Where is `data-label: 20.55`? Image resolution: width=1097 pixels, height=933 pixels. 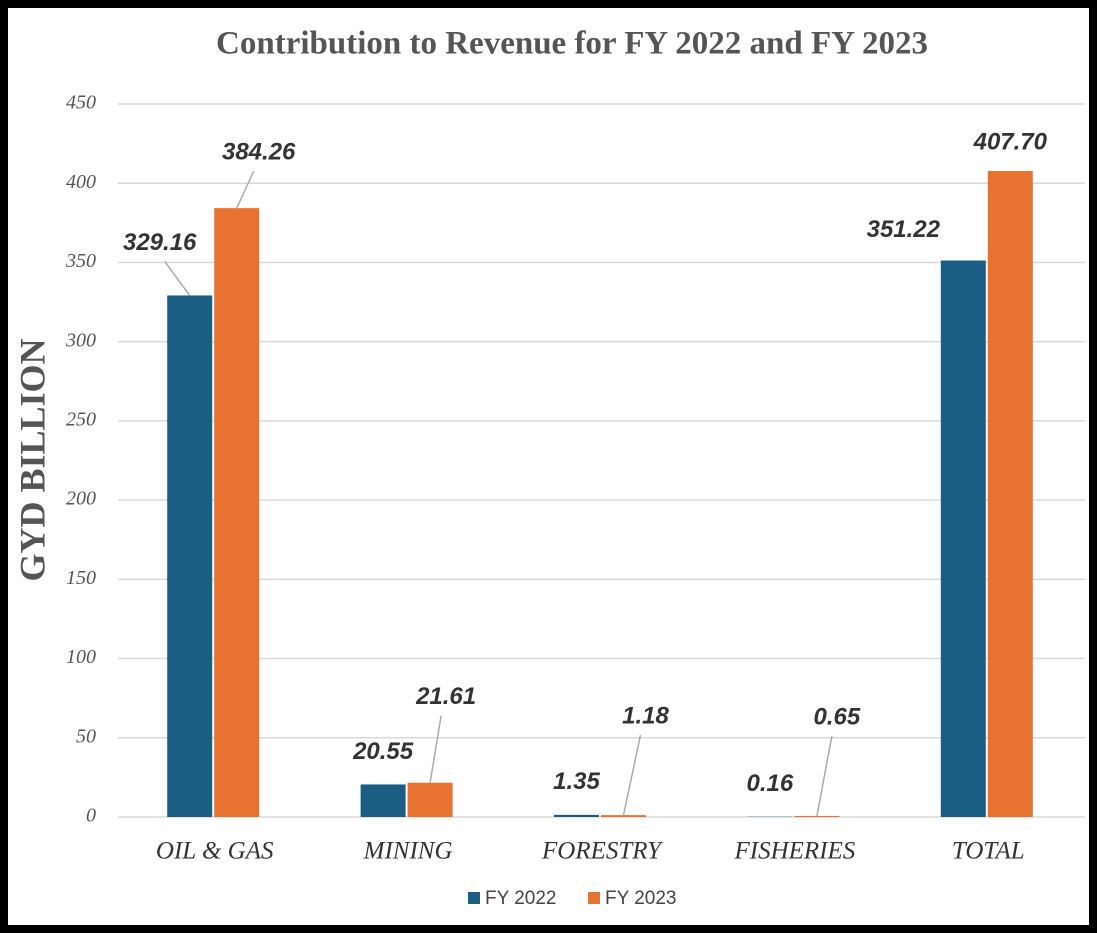 data-label: 20.55 is located at coordinates (383, 751).